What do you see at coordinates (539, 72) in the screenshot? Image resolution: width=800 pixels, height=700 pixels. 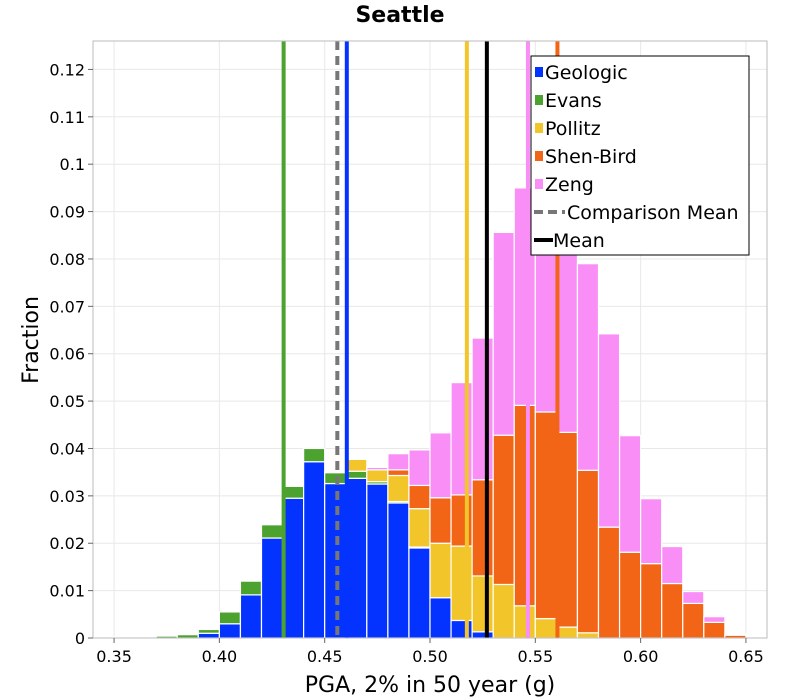 I see `legend-swatch-geologic` at bounding box center [539, 72].